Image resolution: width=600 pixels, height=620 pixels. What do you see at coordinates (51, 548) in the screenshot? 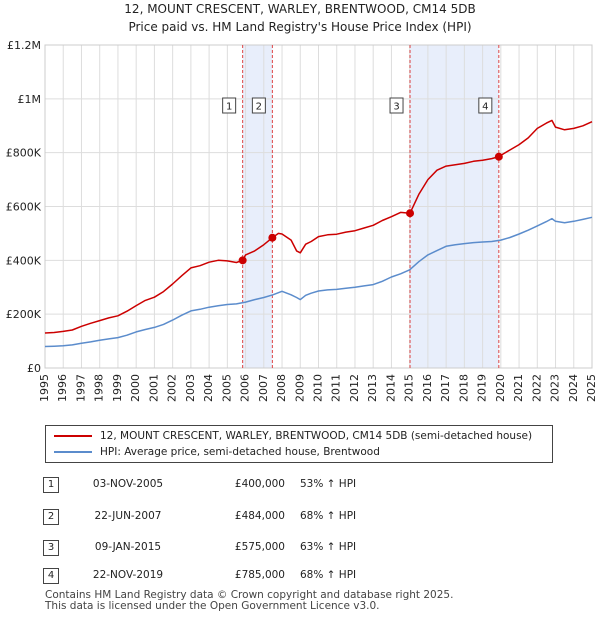
I see `sale-number: 3` at bounding box center [51, 548].